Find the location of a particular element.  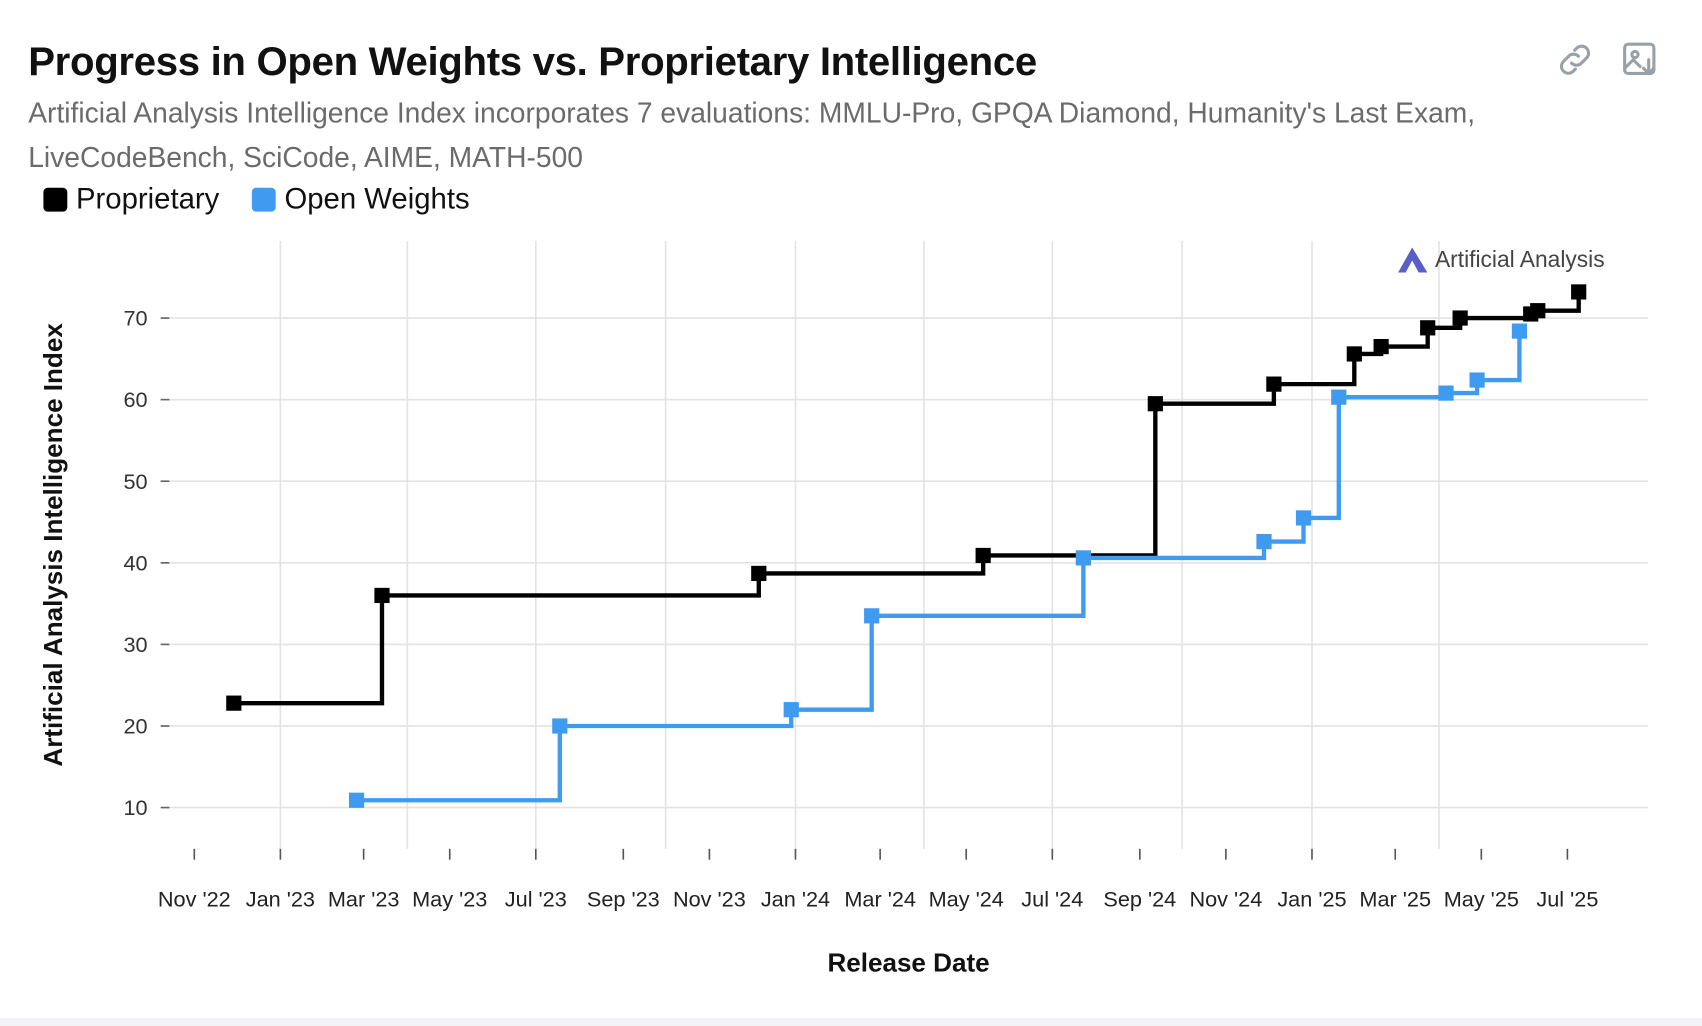

x-tick-label: May '25 is located at coordinates (1481, 898).